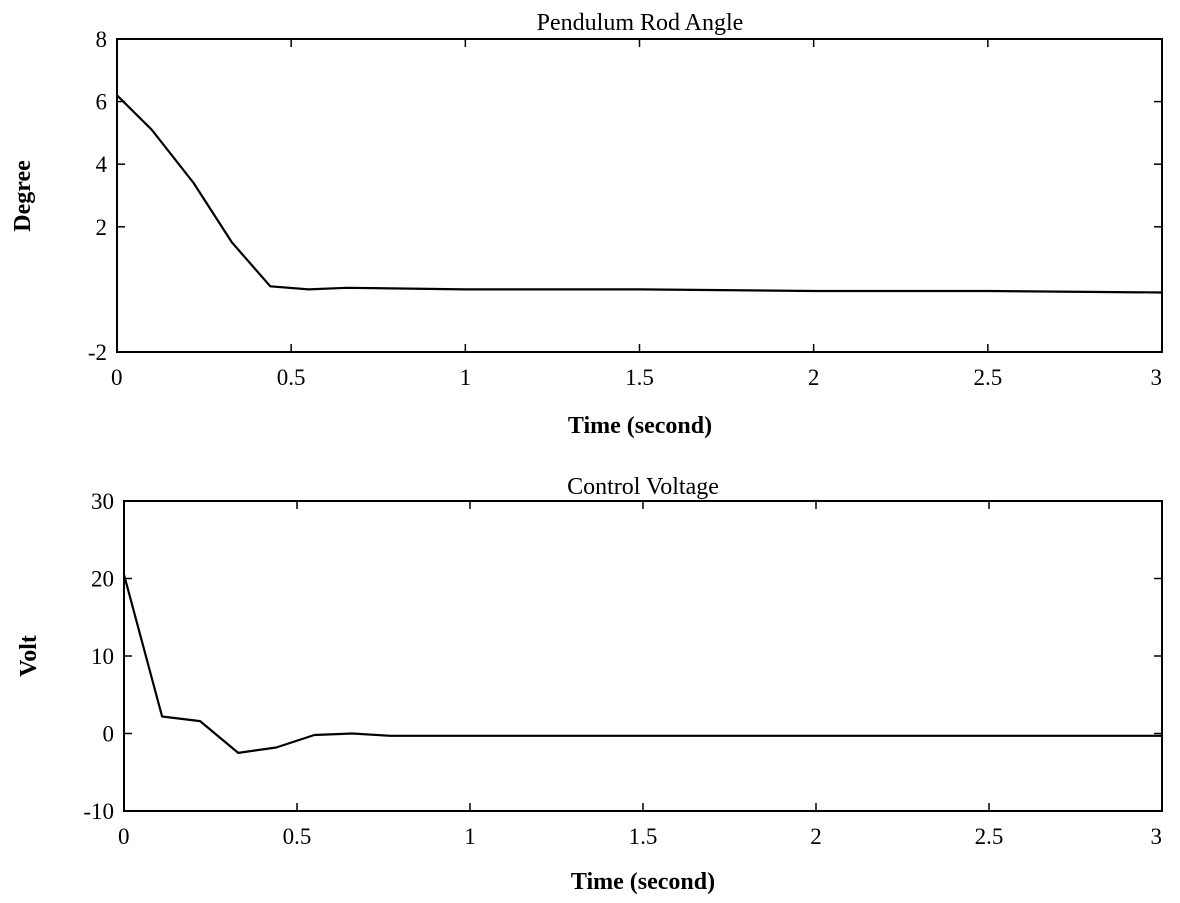 The height and width of the screenshot is (903, 1180). What do you see at coordinates (102, 579) in the screenshot?
I see `y-tick-label: 20` at bounding box center [102, 579].